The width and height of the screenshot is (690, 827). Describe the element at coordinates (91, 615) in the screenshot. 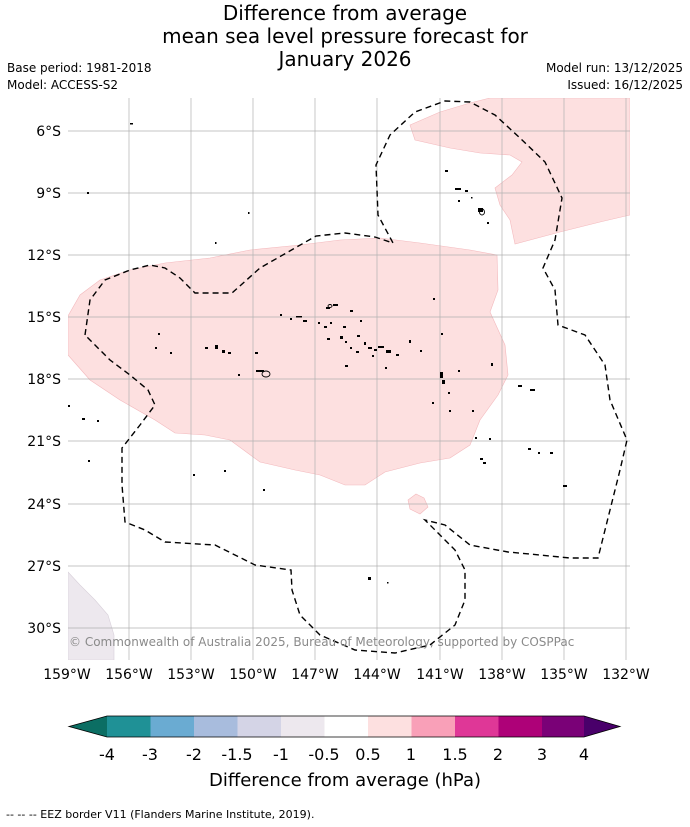

I see `anomaly-region-negative` at that location.